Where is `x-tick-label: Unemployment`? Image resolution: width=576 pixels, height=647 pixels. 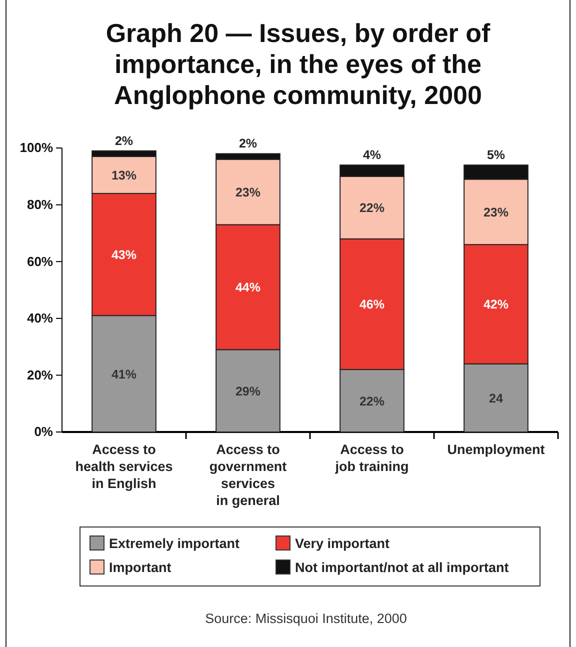 x-tick-label: Unemployment is located at coordinates (496, 449).